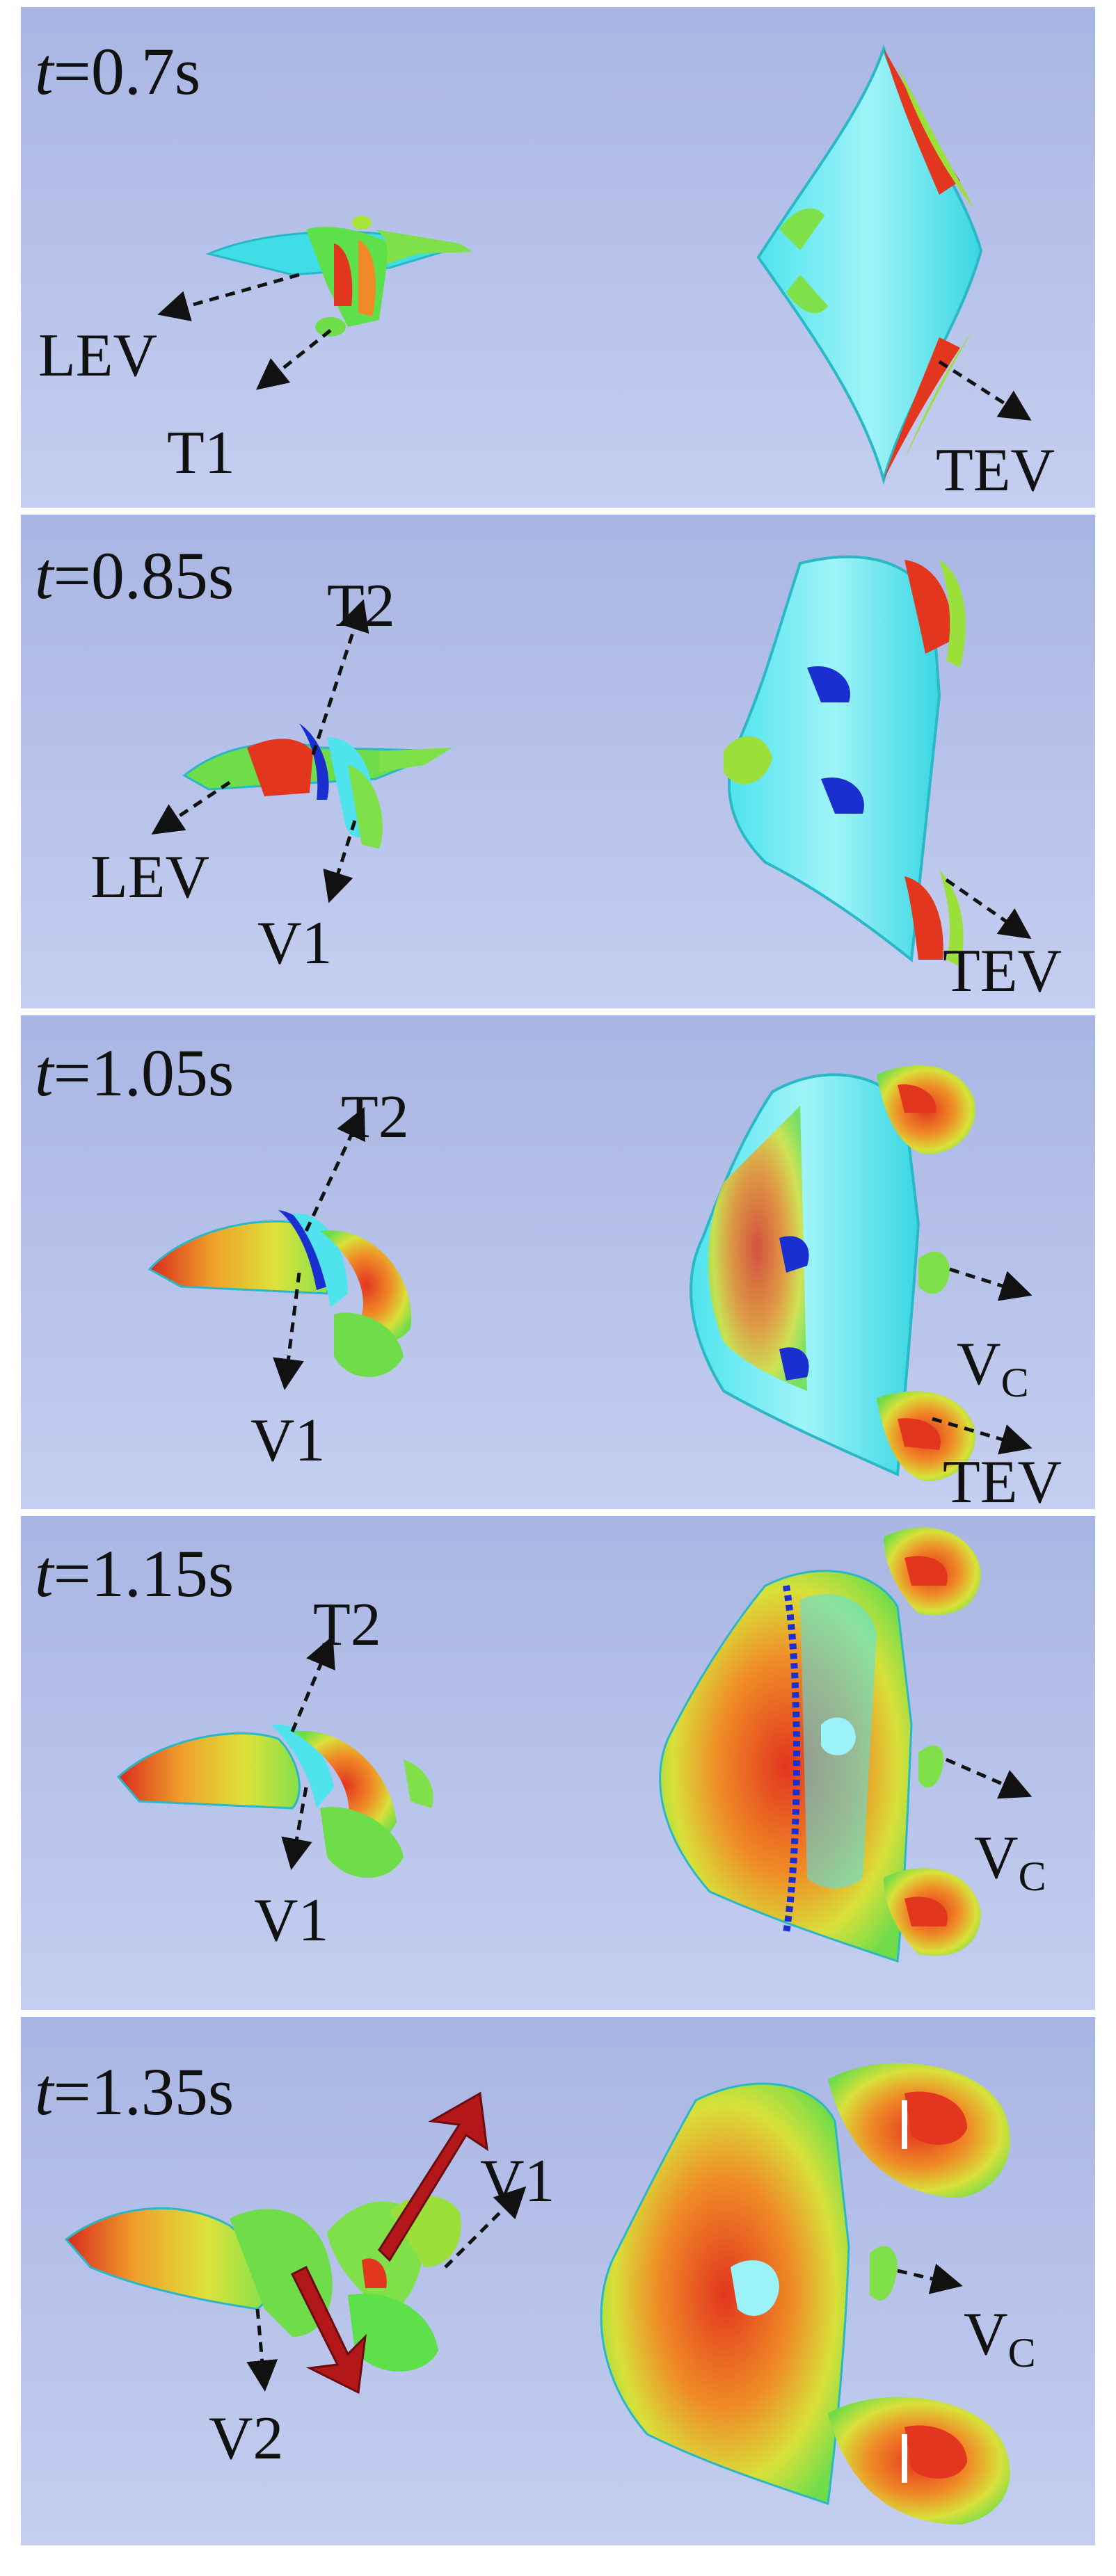 Image resolution: width=1116 pixels, height=2576 pixels. Describe the element at coordinates (328, 2329) in the screenshot. I see `flow-arrow-down` at that location.